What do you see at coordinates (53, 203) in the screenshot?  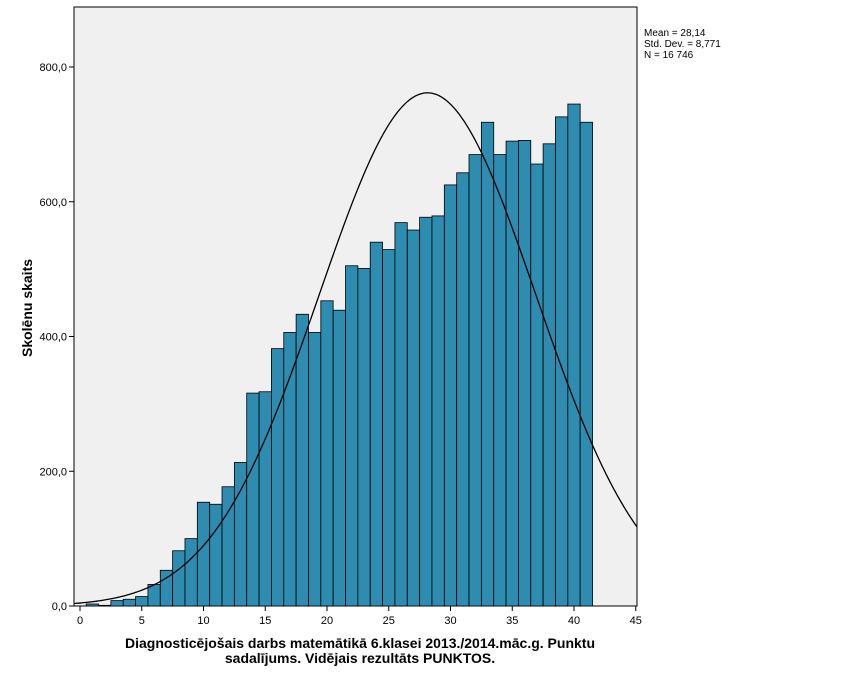 I see `y-tick-label: 600,0` at bounding box center [53, 203].